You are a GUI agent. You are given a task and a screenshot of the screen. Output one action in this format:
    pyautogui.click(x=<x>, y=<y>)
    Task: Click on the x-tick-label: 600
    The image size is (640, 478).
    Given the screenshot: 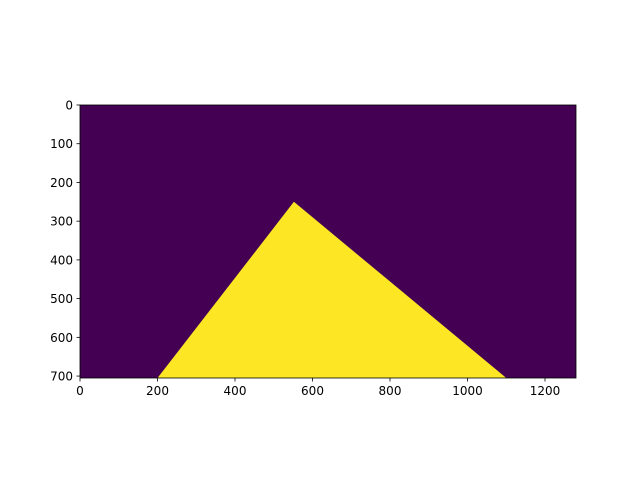 What is the action you would take?
    pyautogui.click(x=312, y=391)
    